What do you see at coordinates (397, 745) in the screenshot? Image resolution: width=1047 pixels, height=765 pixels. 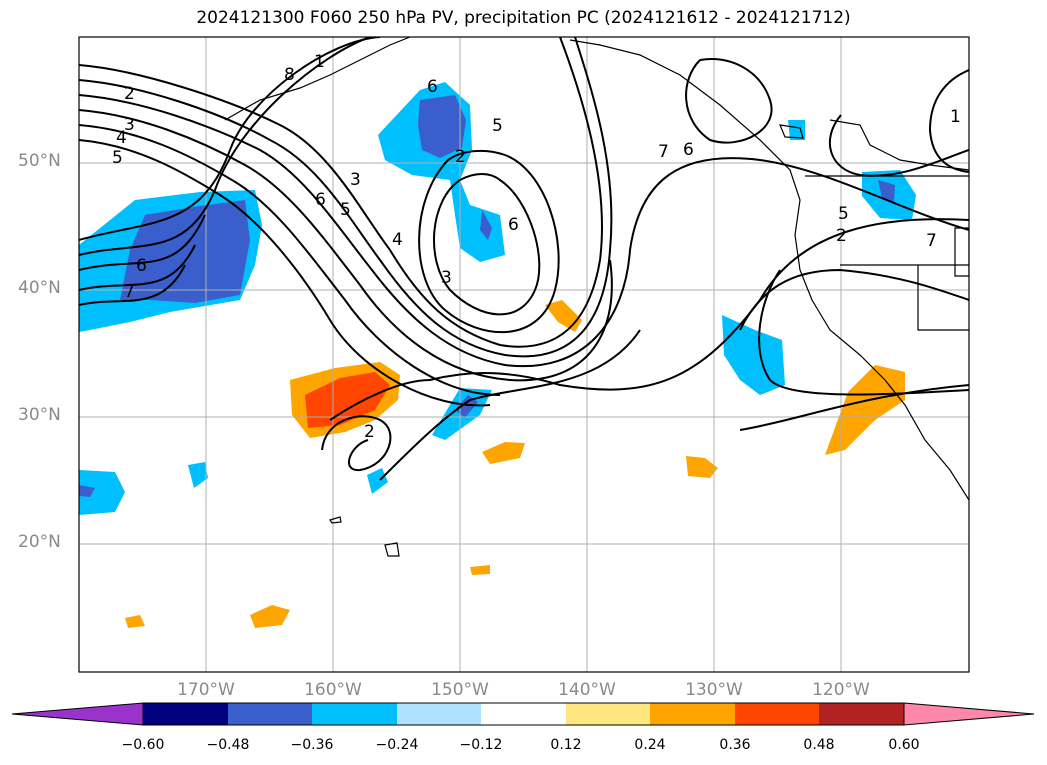 I see `colorbar-label: −0.24` at bounding box center [397, 745].